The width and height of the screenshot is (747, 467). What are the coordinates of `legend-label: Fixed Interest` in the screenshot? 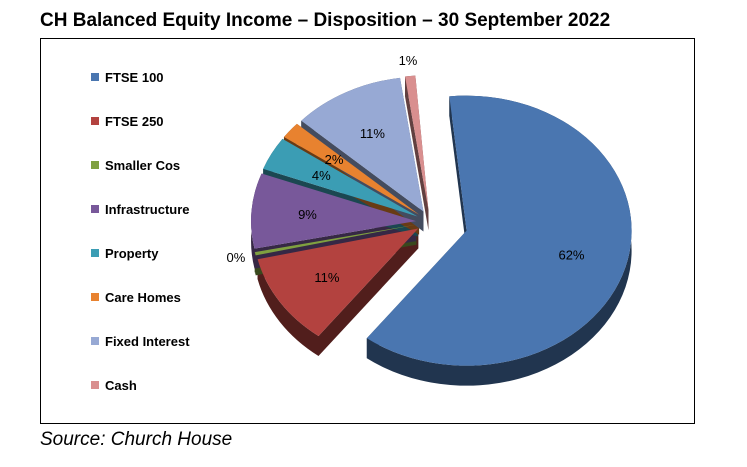 It's located at (147, 341).